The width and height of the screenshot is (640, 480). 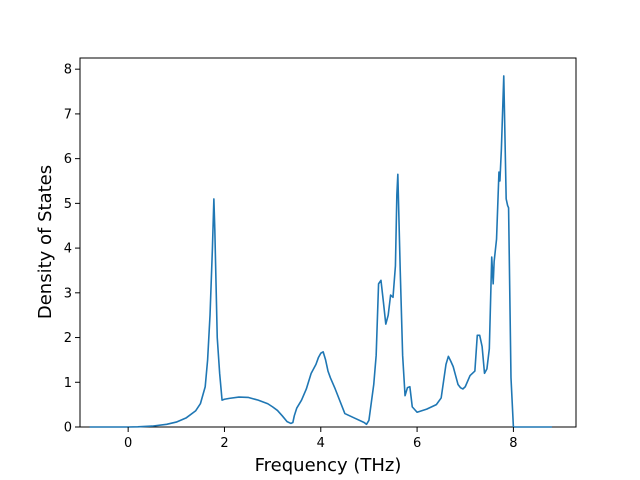 I want to click on x-axis-label: Frequency (THz), so click(x=328, y=465).